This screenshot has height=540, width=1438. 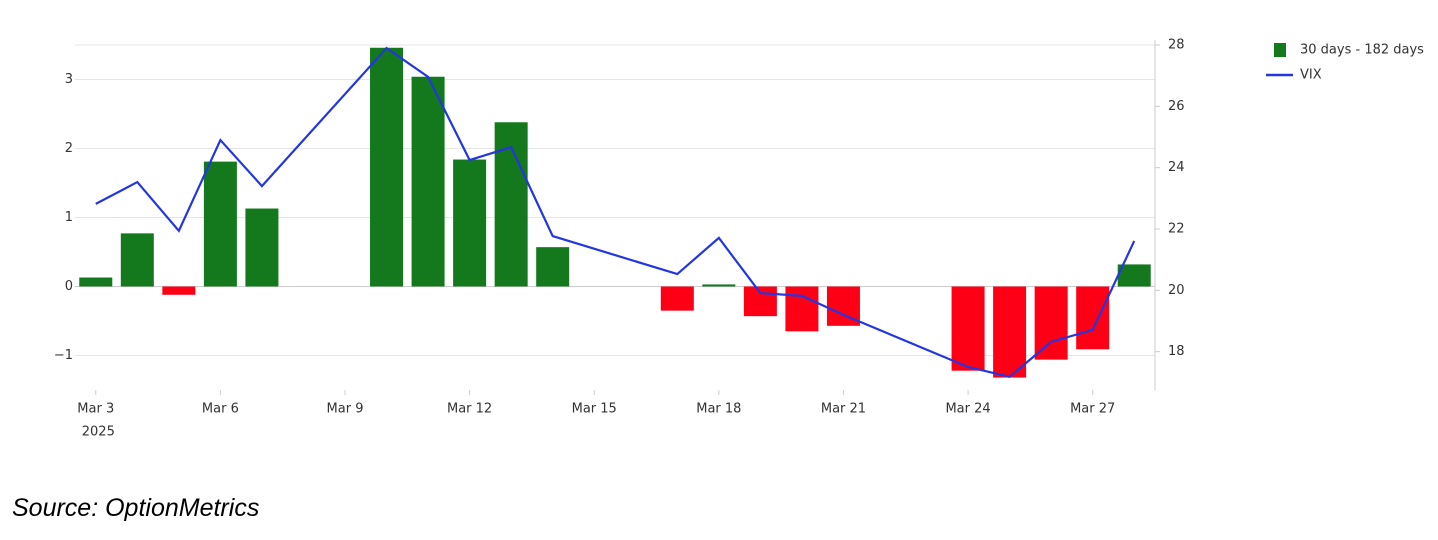 What do you see at coordinates (95, 409) in the screenshot?
I see `x-tick-label: Mar 3` at bounding box center [95, 409].